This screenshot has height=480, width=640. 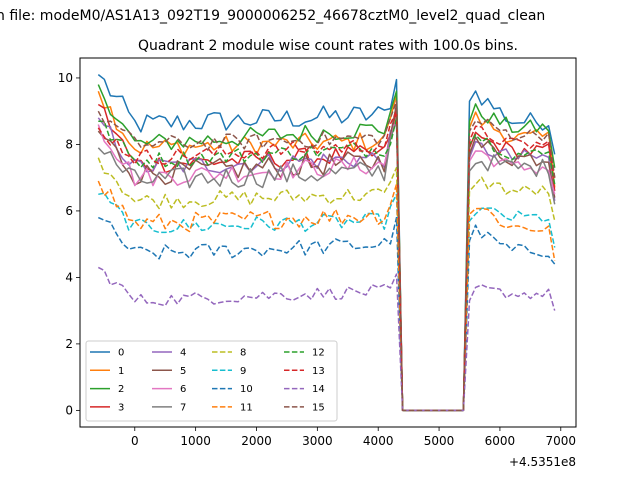 I want to click on x-offset-text: +4.5351e8, so click(x=542, y=462).